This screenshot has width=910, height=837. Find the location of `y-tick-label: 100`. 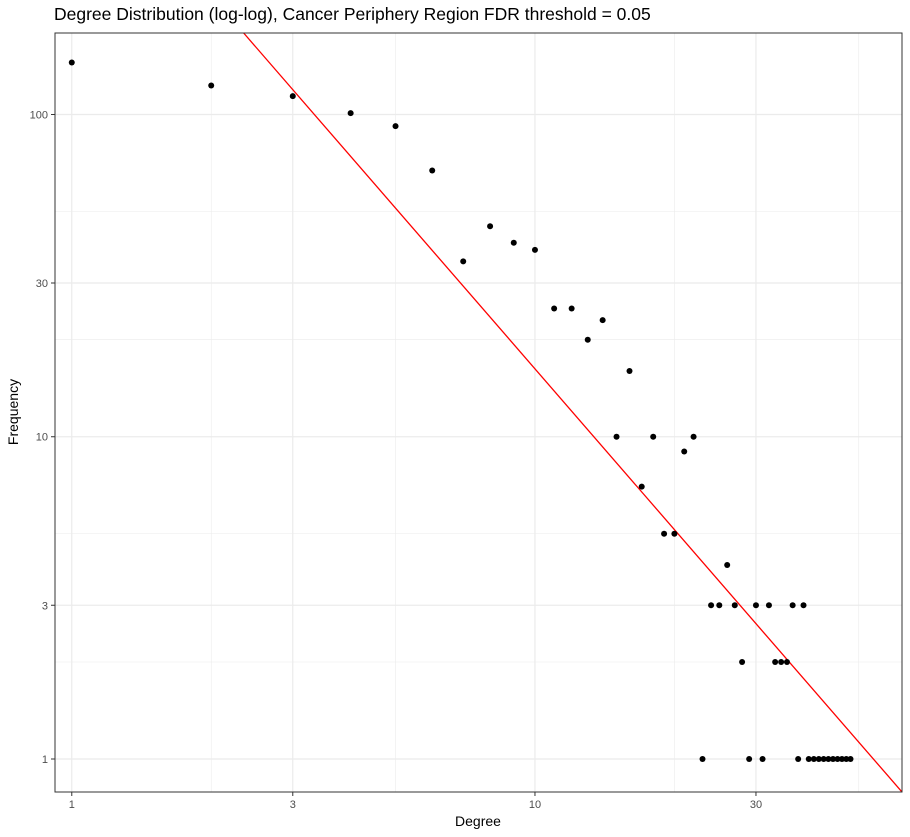

y-tick-label: 100 is located at coordinates (39, 115).